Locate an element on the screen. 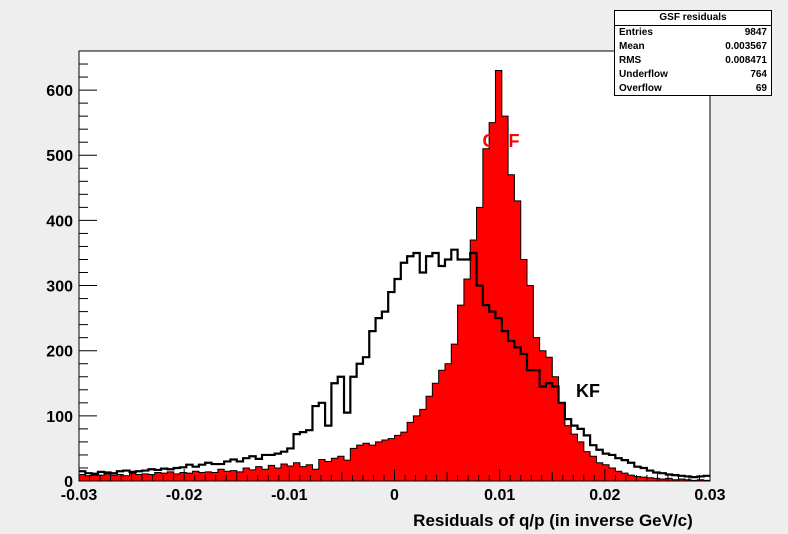 This screenshot has height=534, width=788. stats-row-mean: Mean 0.003567 is located at coordinates (693, 47).